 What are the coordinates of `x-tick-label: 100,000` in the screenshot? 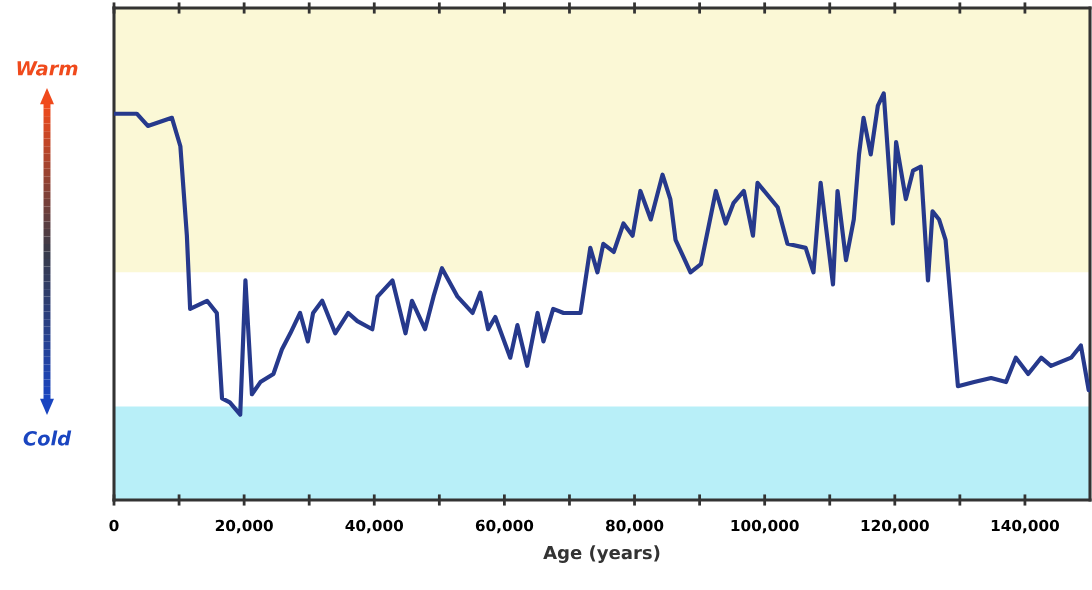 It's located at (765, 526).